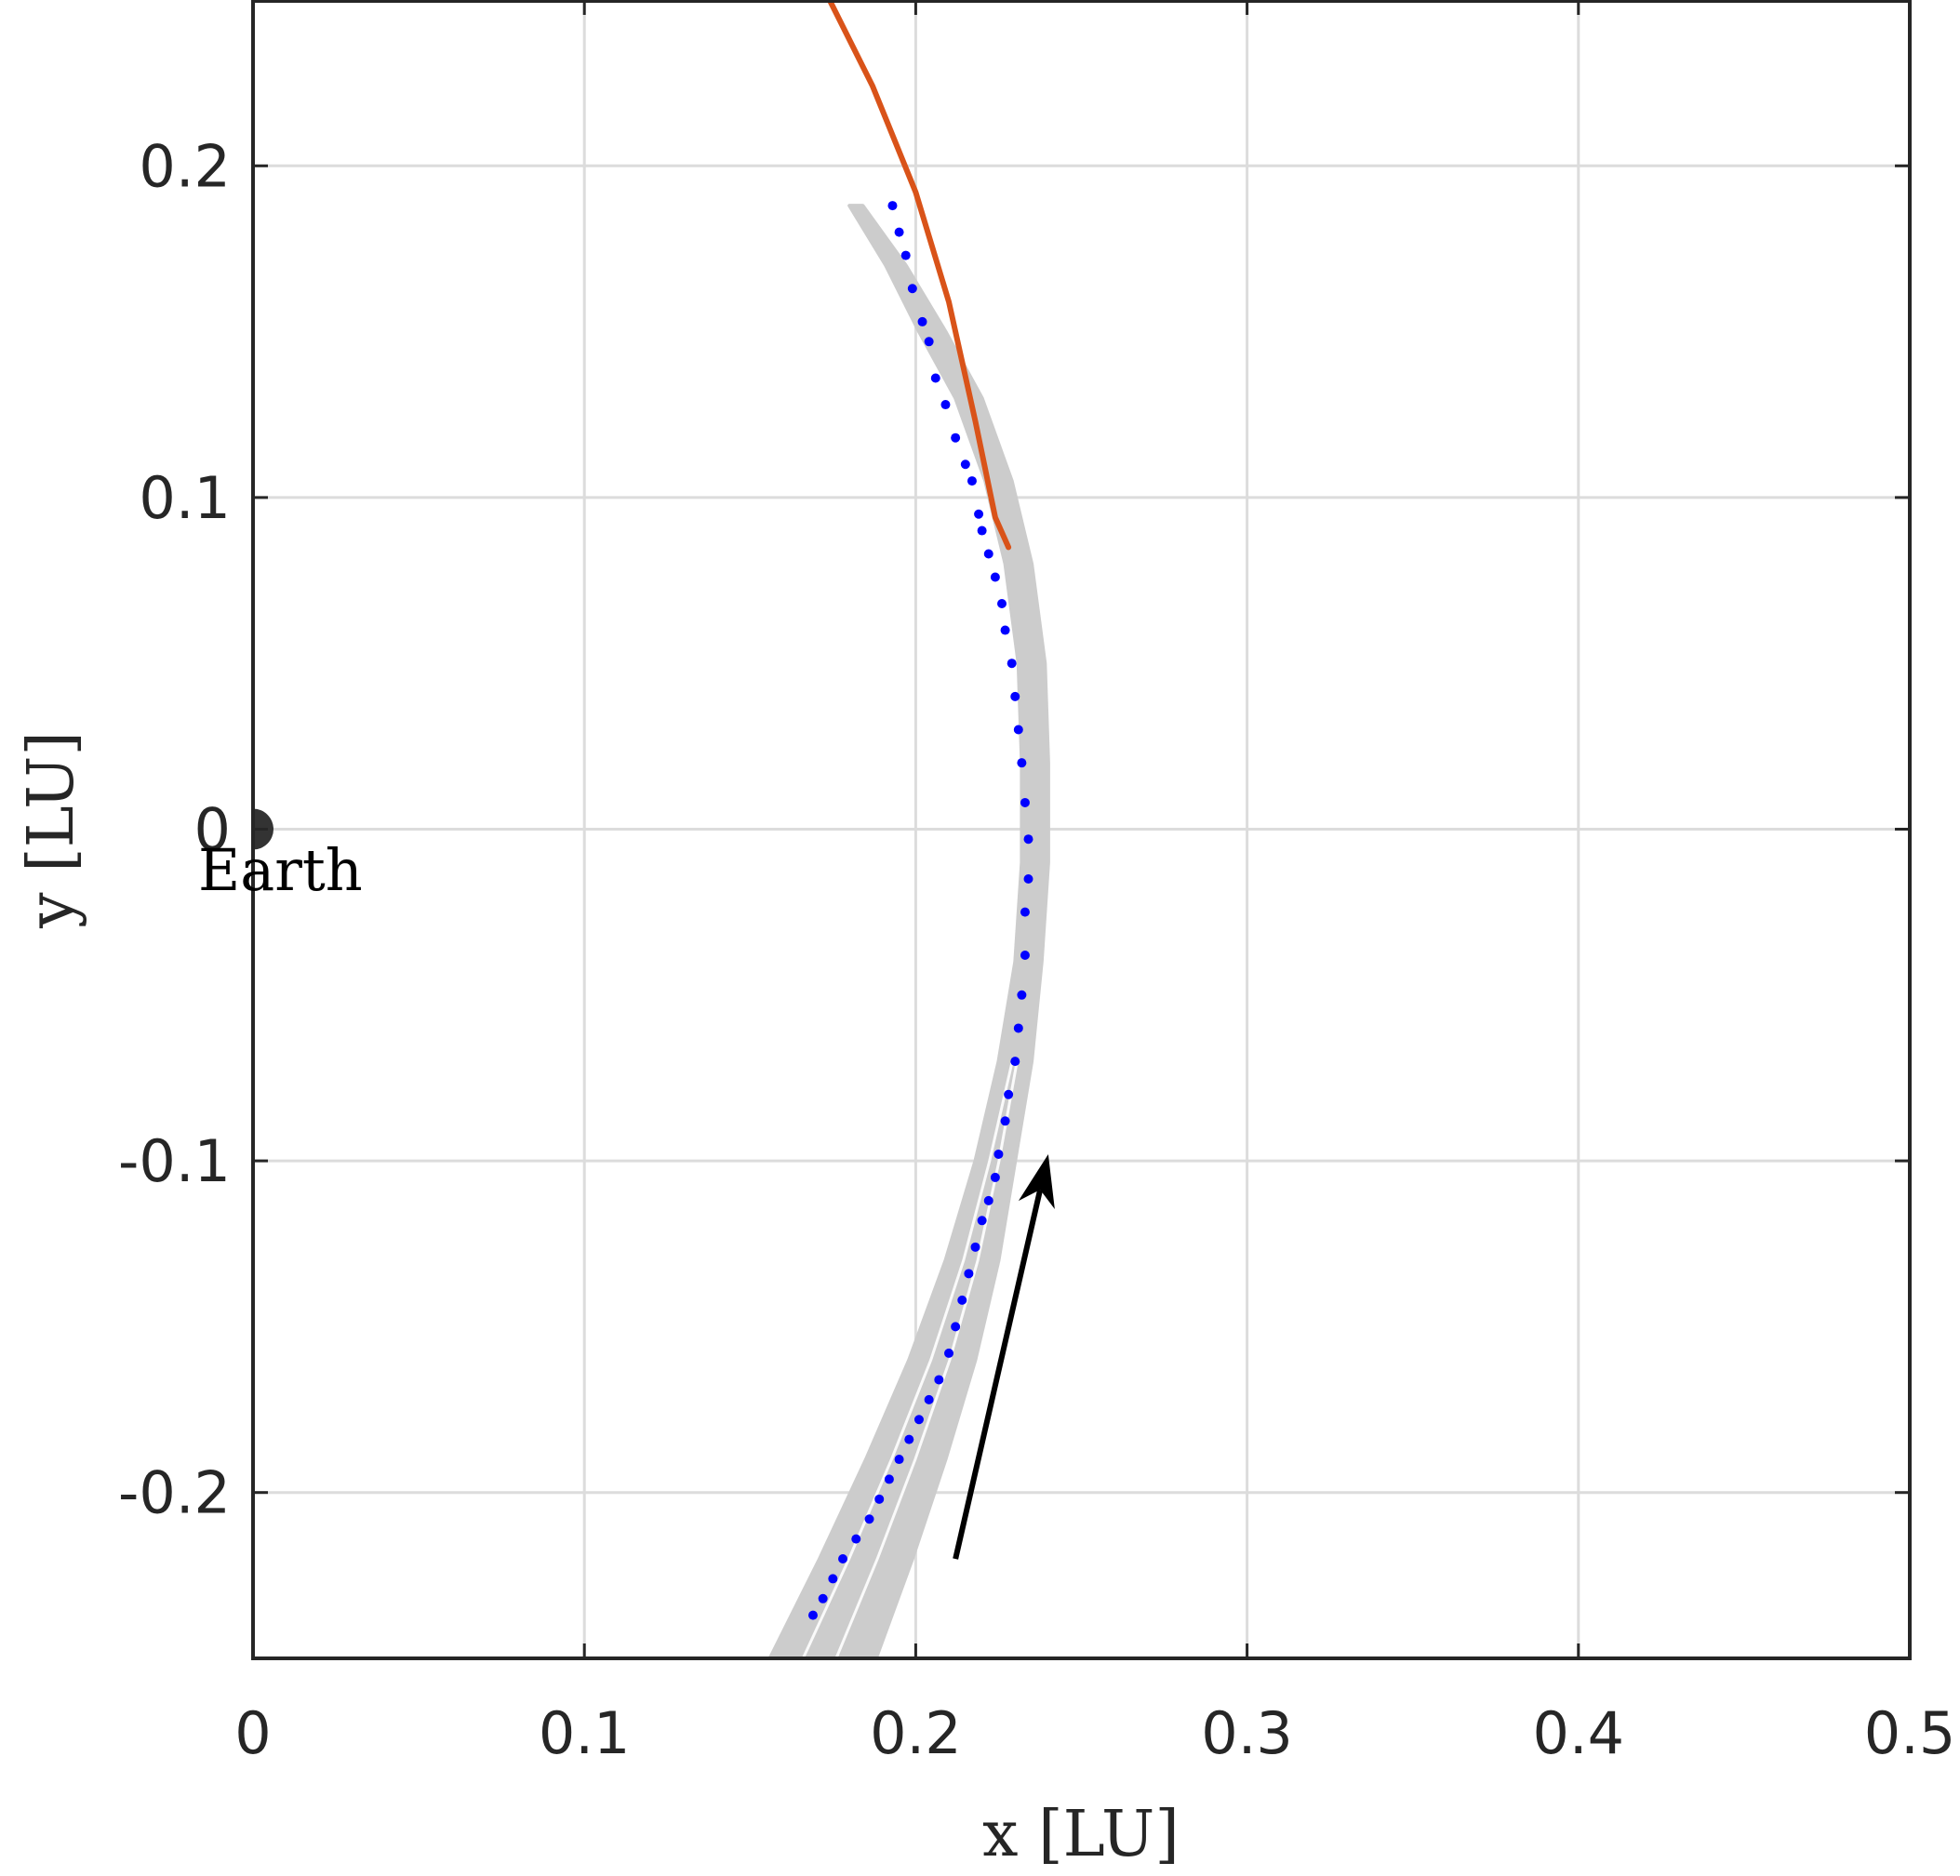 This screenshot has width=1960, height=1876. What do you see at coordinates (212, 830) in the screenshot?
I see `y-tick-label: 0` at bounding box center [212, 830].